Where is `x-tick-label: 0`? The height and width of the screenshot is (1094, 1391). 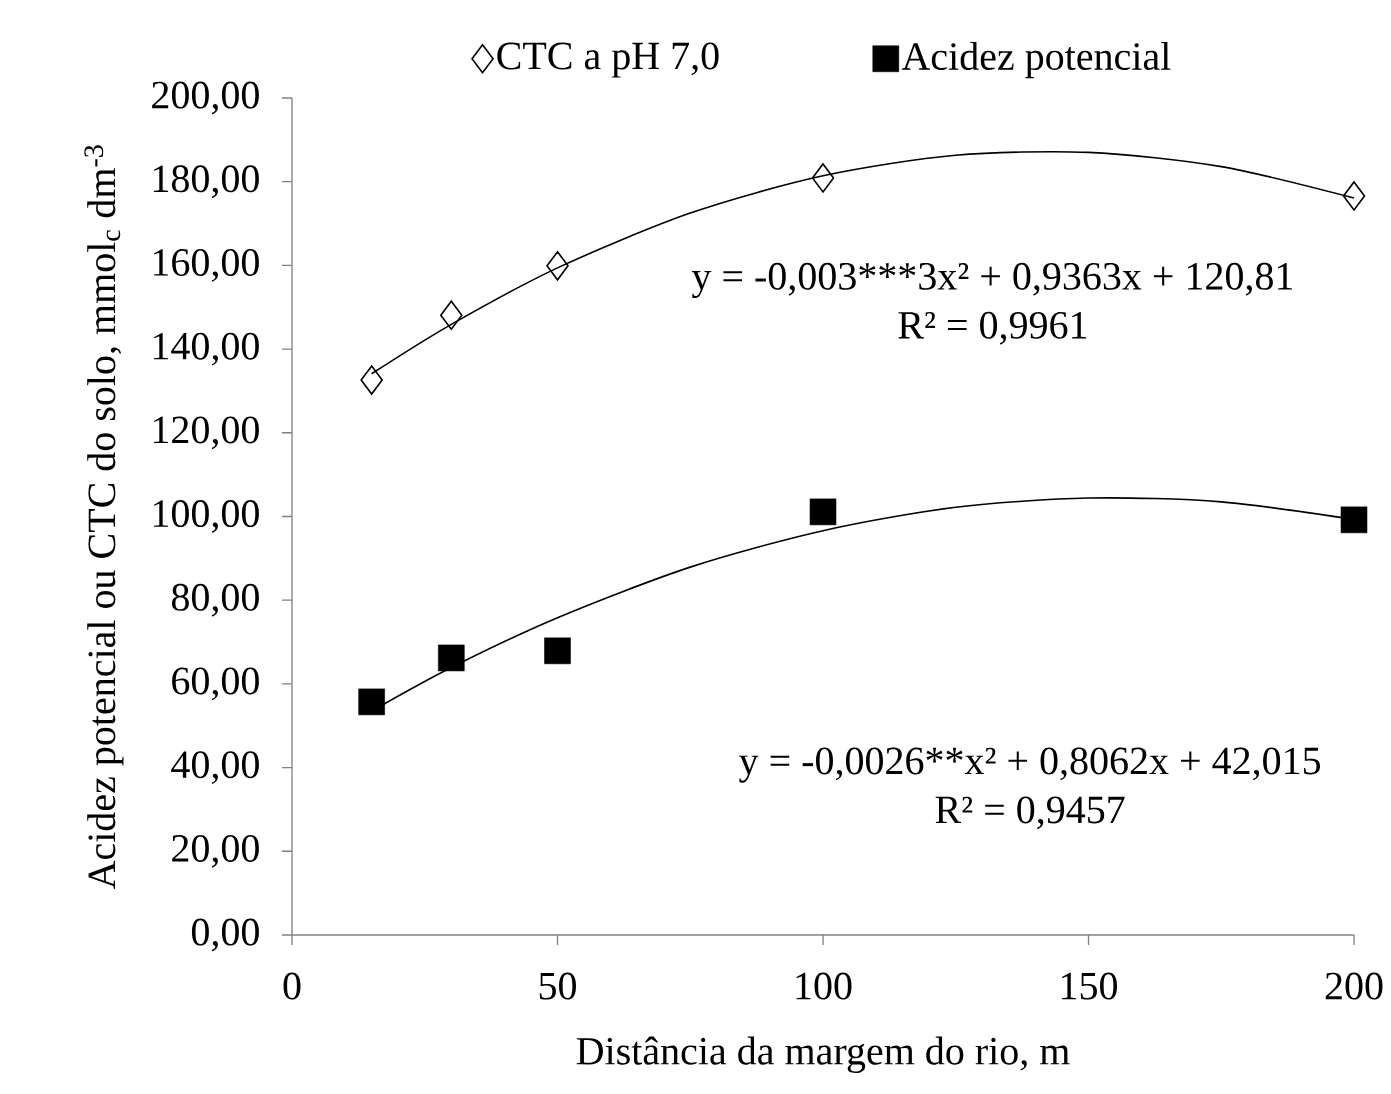 x-tick-label: 0 is located at coordinates (292, 986).